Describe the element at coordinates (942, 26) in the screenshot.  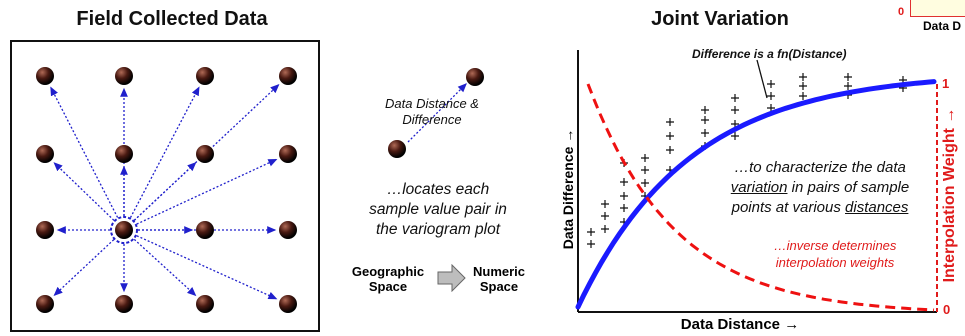
I see `inset-label: Data D` at that location.